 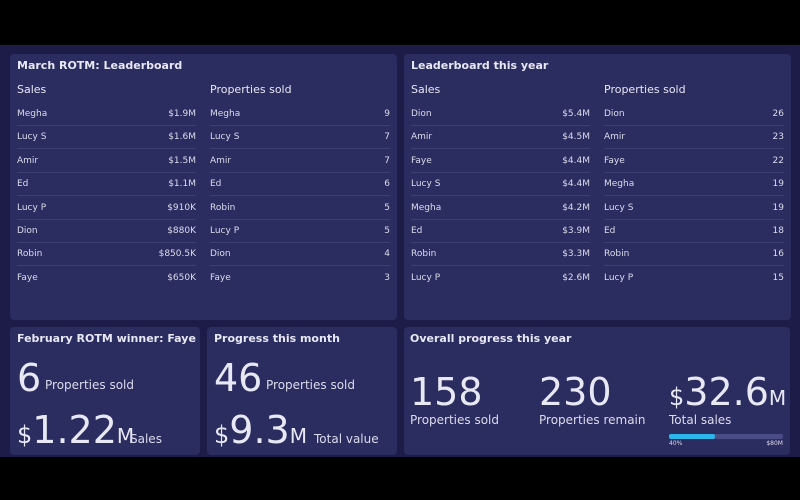 I want to click on row-value: $5.4M, so click(x=576, y=114).